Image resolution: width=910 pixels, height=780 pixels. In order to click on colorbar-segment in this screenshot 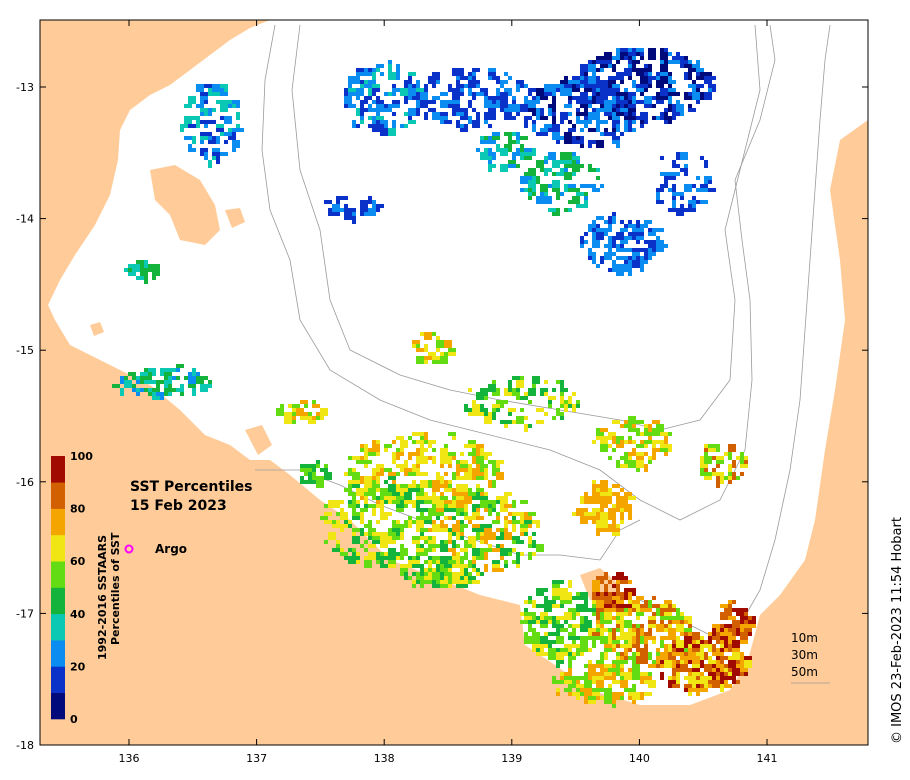, I will do `click(58, 601)`.